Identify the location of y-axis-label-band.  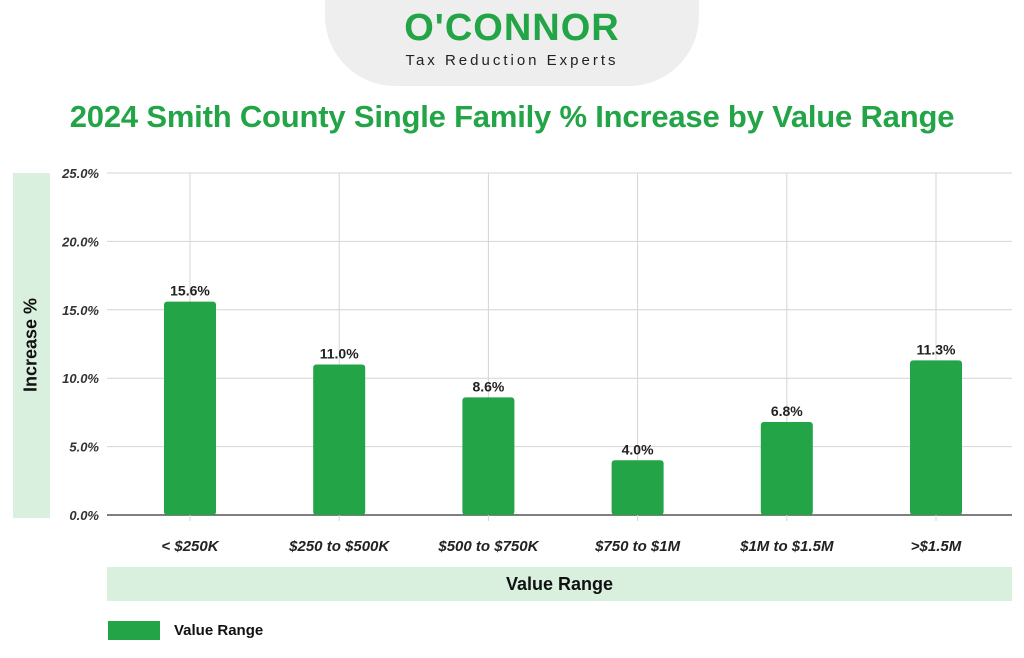
(31, 345).